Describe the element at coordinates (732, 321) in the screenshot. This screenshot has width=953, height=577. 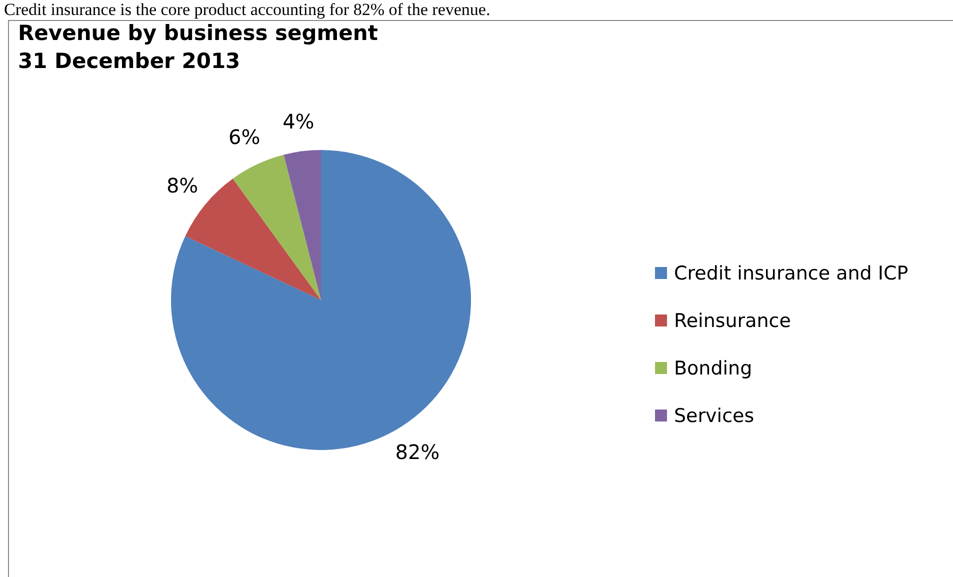
I see `legend-label: Reinsurance` at that location.